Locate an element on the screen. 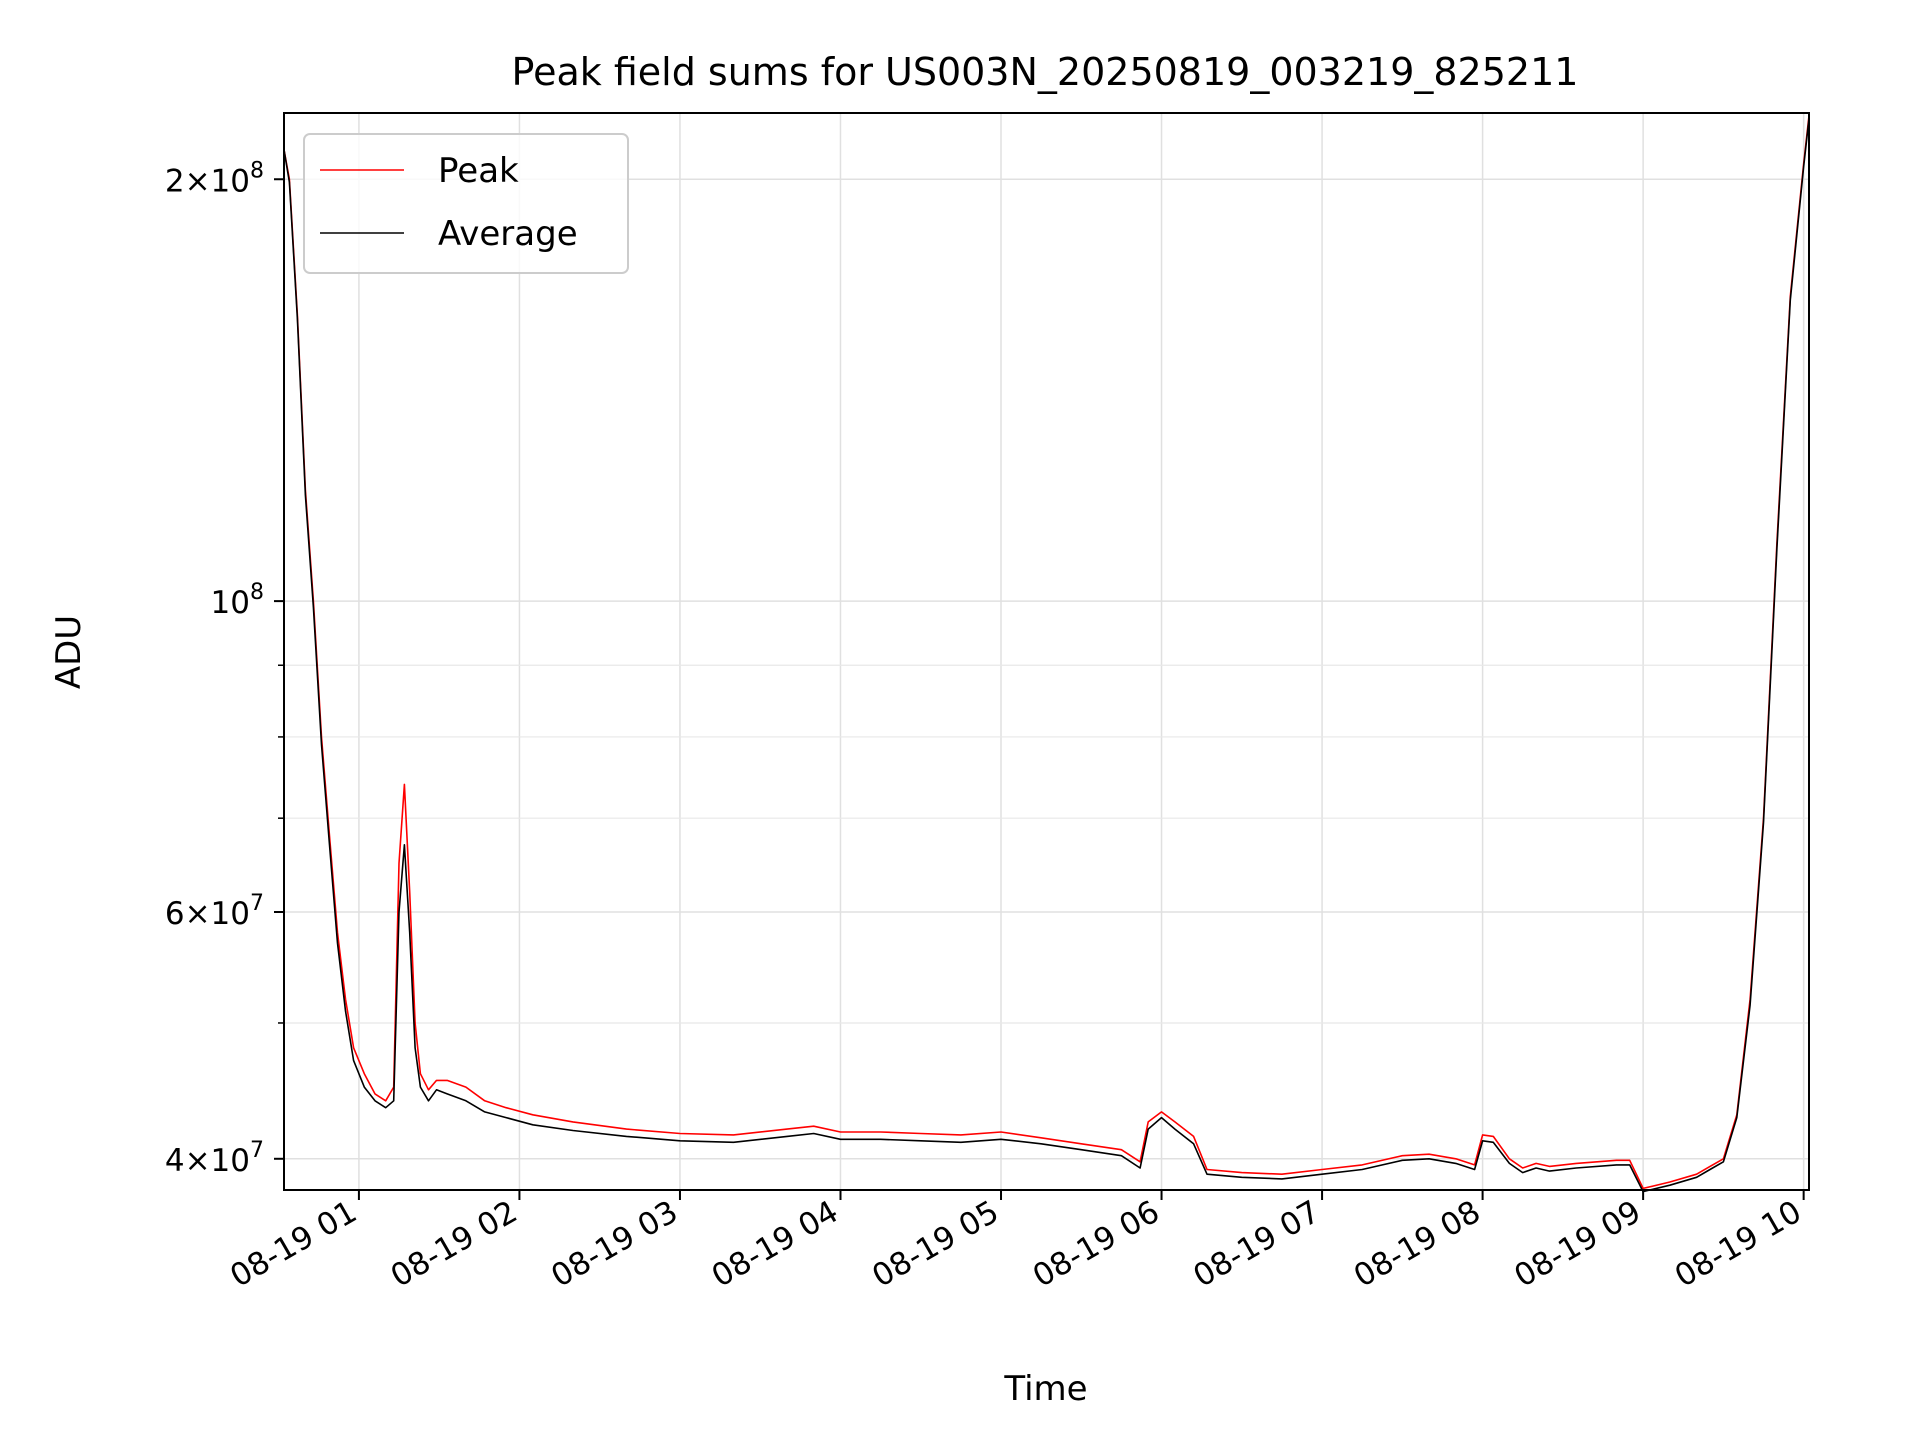  legend-box is located at coordinates (466, 203).